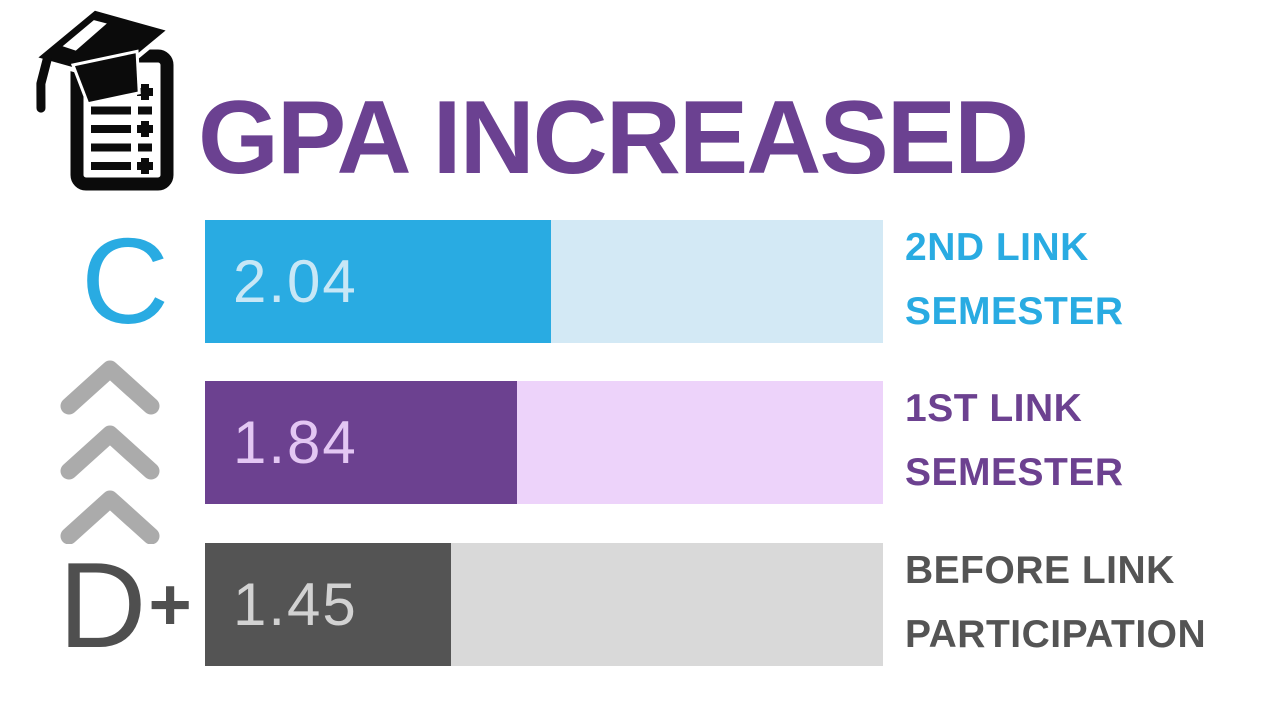 The height and width of the screenshot is (720, 1280). Describe the element at coordinates (378, 281) in the screenshot. I see `bar-fill: 2.04` at that location.